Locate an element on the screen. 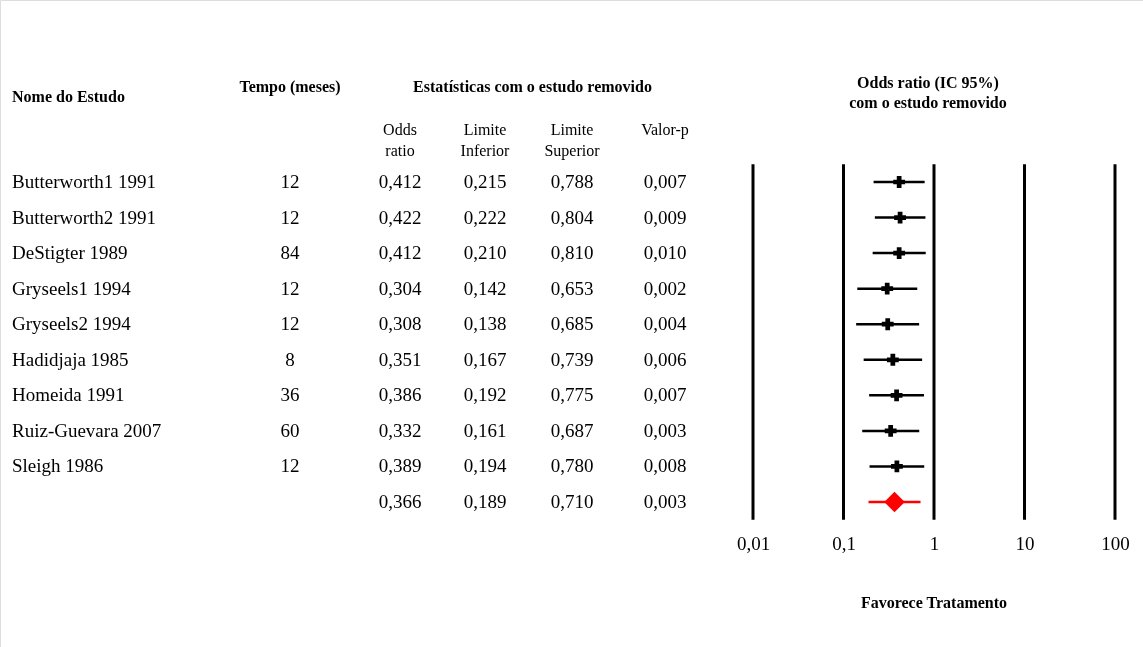  text: 0,189 is located at coordinates (485, 501).